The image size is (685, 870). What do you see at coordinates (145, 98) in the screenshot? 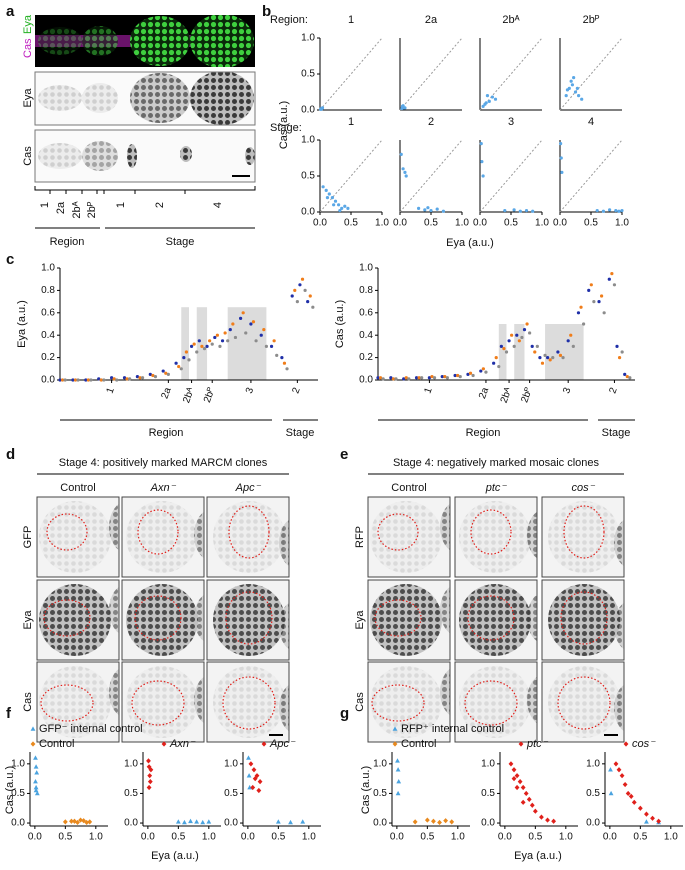
I see `image-frame` at bounding box center [145, 98].